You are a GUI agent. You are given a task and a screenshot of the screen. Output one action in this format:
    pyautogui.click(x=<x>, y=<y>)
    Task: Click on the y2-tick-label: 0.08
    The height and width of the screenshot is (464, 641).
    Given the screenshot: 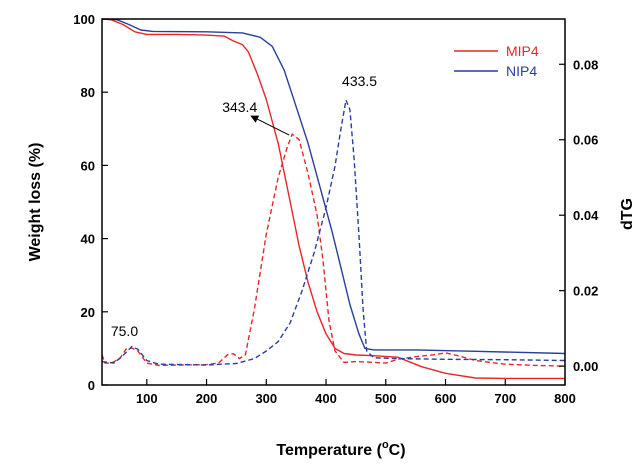 What is the action you would take?
    pyautogui.click(x=585, y=64)
    